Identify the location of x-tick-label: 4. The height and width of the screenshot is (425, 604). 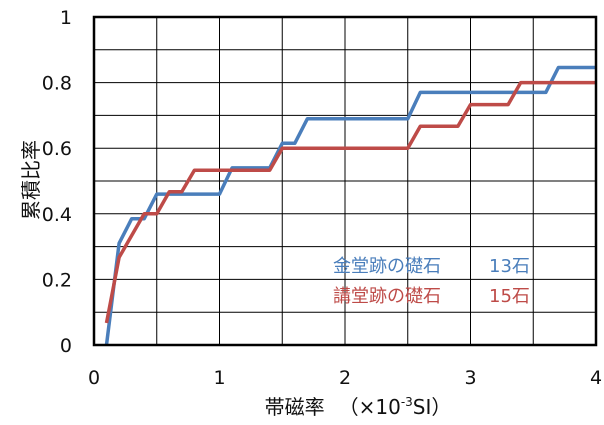
(596, 378).